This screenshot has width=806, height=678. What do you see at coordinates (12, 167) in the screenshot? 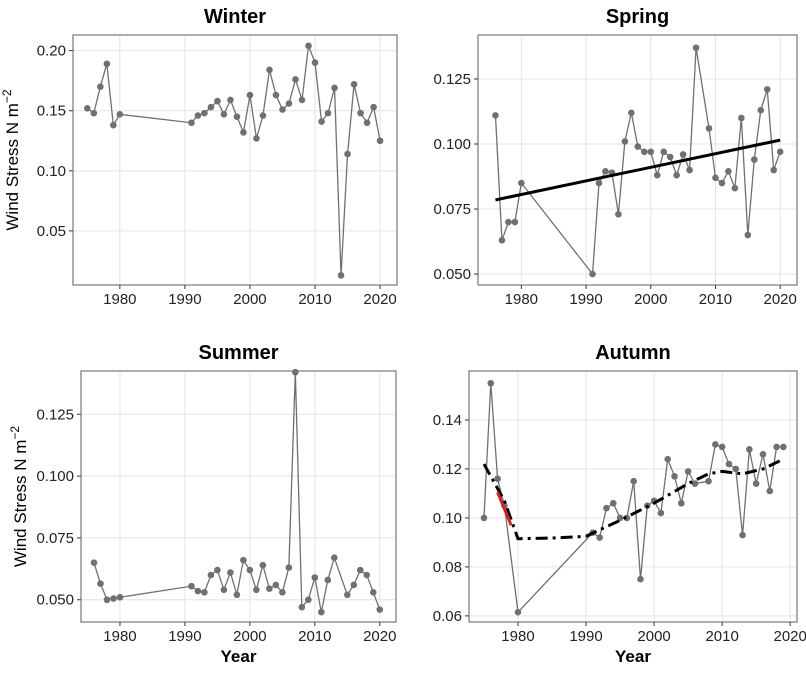
I see `y-axis-label-text: Wind Stress N m` at bounding box center [12, 167].